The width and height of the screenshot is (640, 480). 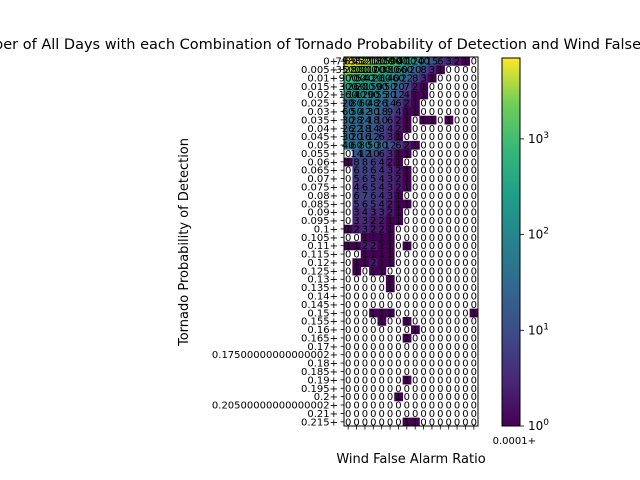 I want to click on cell-value-label: 4321, so click(x=364, y=62).